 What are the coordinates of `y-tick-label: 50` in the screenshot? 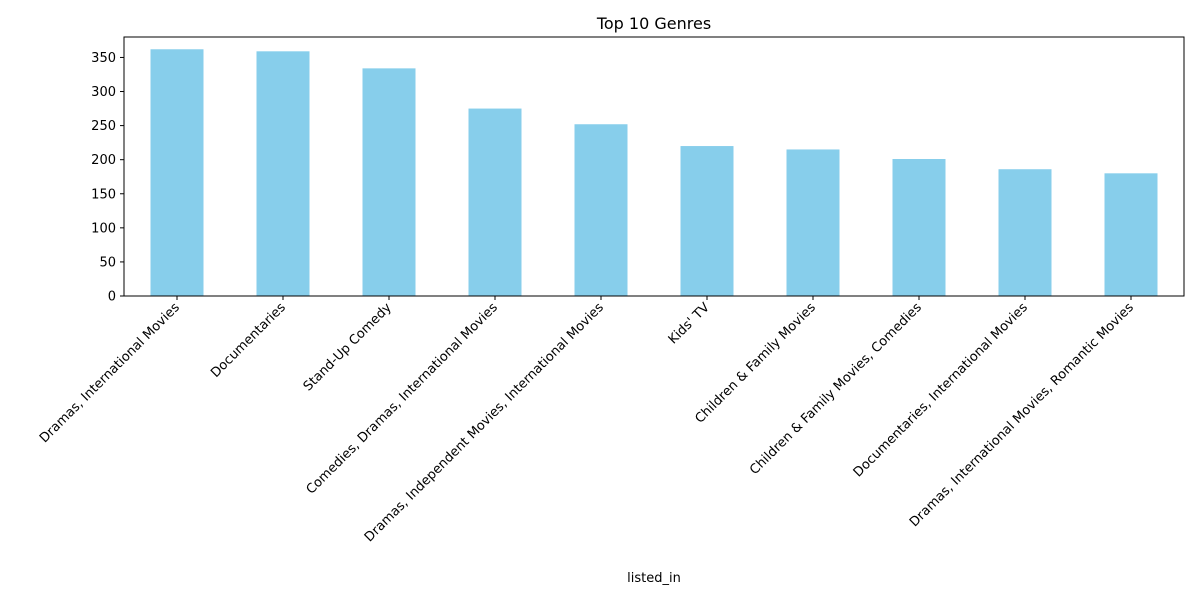 It's located at (107, 262).